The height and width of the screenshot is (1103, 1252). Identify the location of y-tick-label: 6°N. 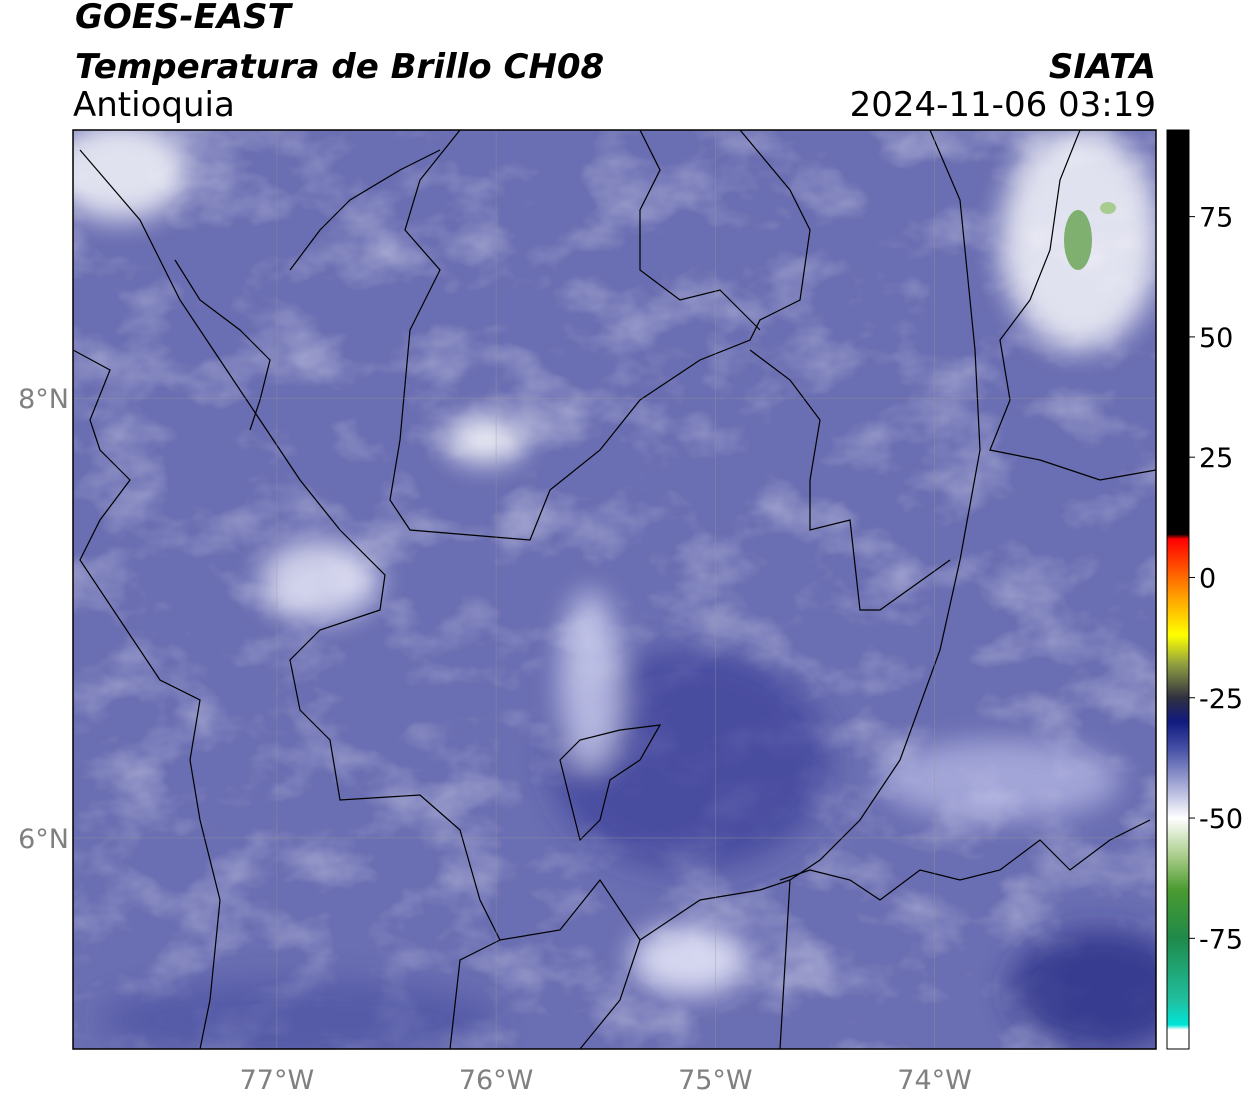
(43, 839).